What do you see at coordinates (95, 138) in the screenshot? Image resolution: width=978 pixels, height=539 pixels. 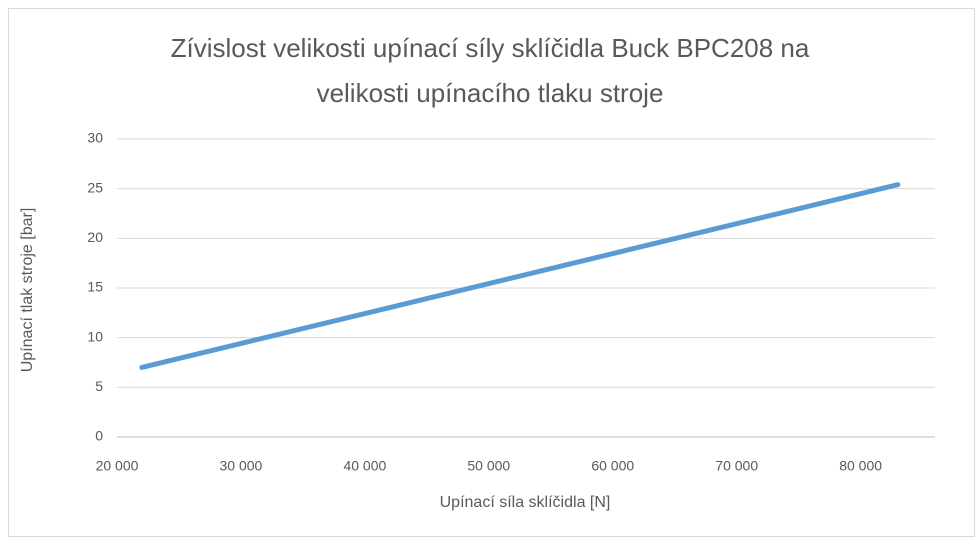 I see `y-tick-label: 30` at bounding box center [95, 138].